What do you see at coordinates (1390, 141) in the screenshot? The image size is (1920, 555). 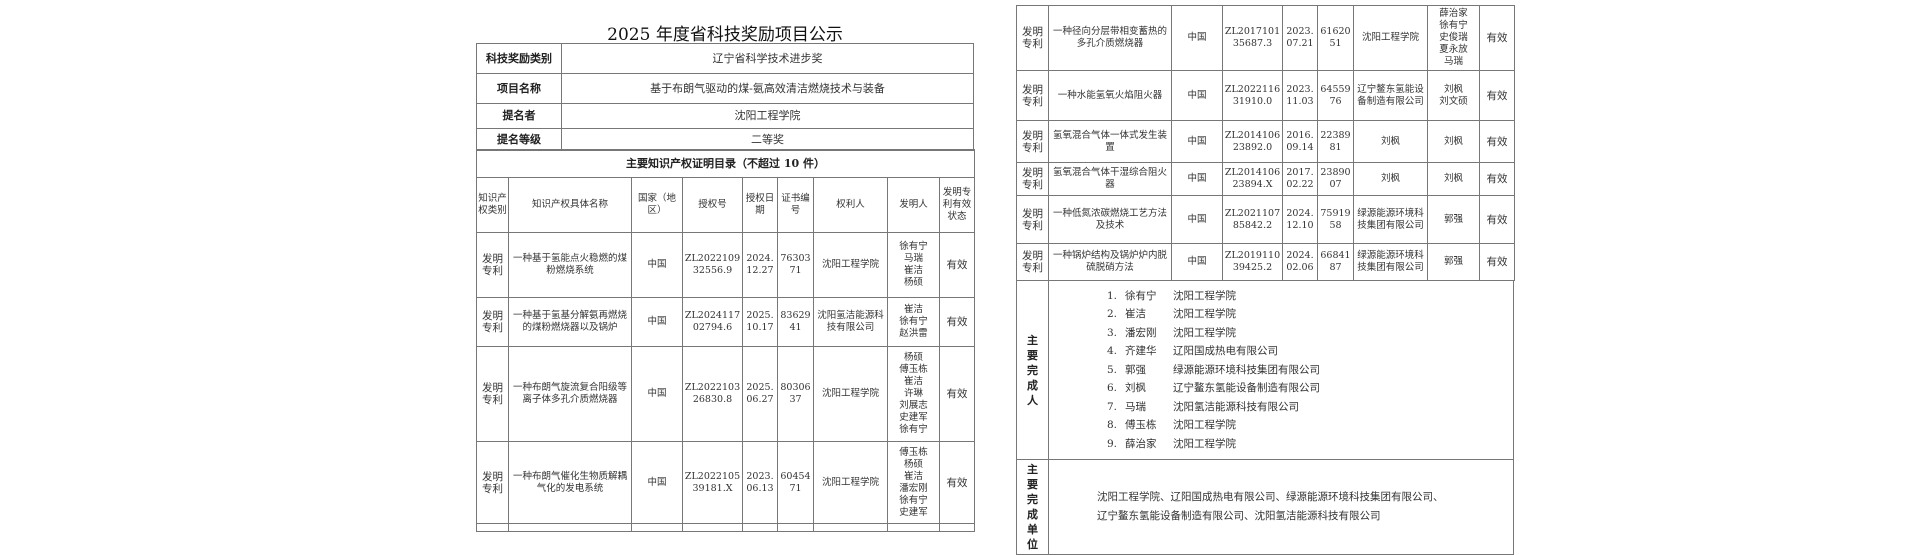 I see `cell-owner: 刘枫` at bounding box center [1390, 141].